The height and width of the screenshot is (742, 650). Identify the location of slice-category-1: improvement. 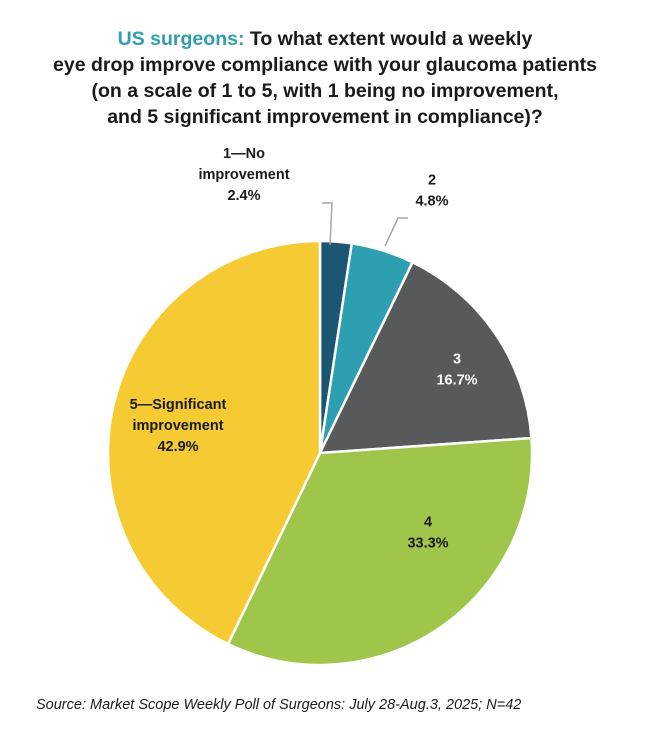
(243, 175).